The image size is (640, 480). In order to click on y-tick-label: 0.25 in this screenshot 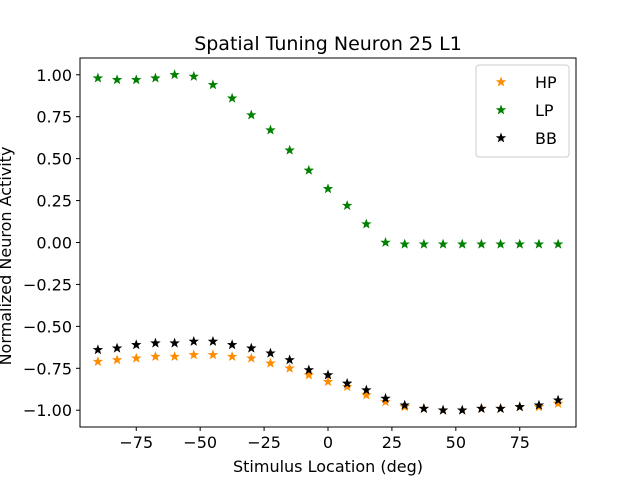, I will do `click(54, 201)`.